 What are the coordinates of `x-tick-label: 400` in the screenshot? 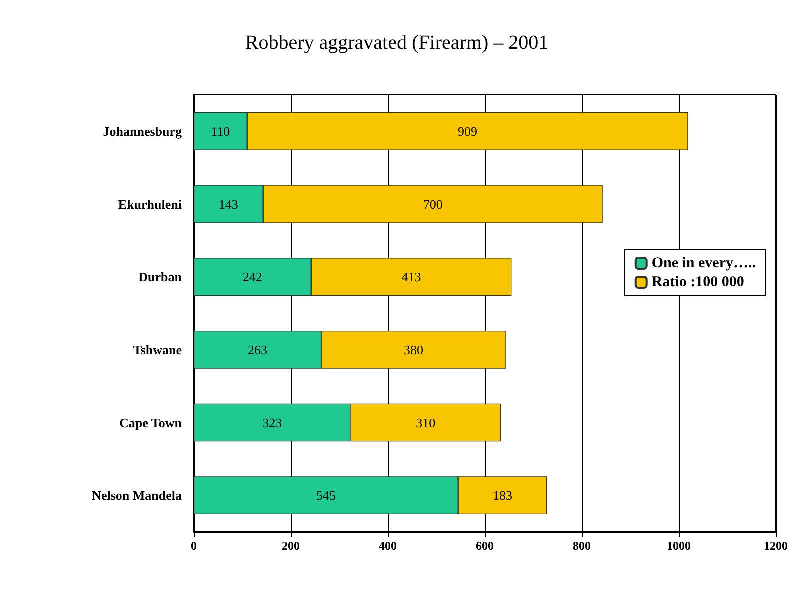 It's located at (388, 546).